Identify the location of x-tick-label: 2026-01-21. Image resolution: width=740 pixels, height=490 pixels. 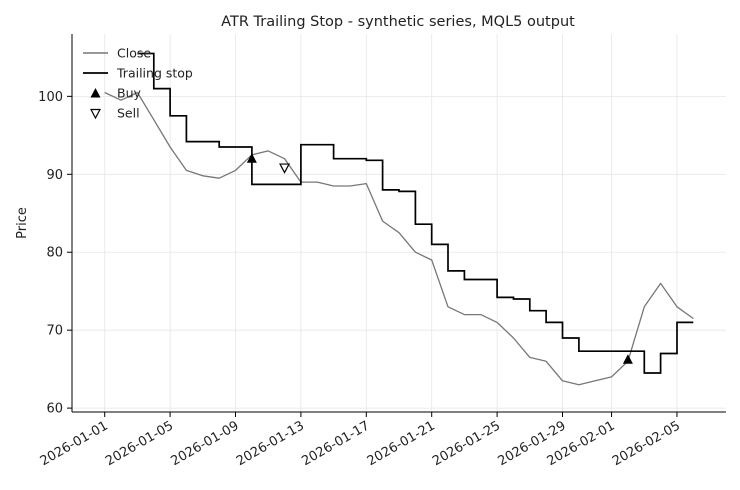
(401, 443).